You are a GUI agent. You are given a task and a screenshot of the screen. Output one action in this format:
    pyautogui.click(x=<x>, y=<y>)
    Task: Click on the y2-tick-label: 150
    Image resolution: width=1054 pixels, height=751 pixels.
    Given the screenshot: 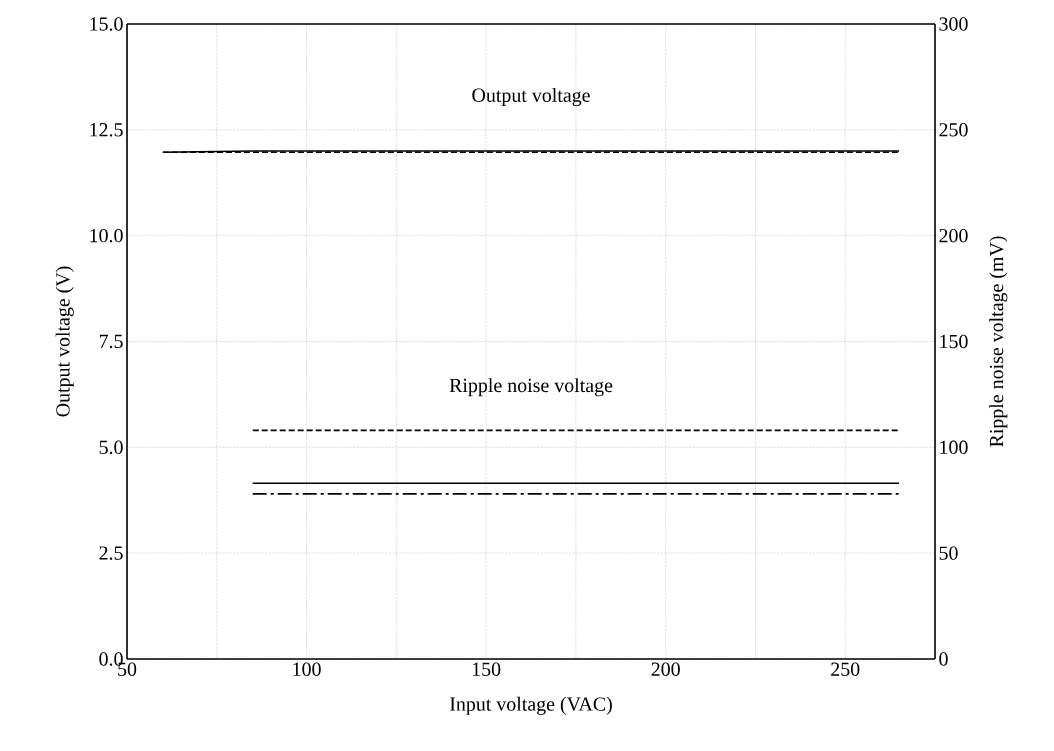 What is the action you would take?
    pyautogui.click(x=954, y=341)
    